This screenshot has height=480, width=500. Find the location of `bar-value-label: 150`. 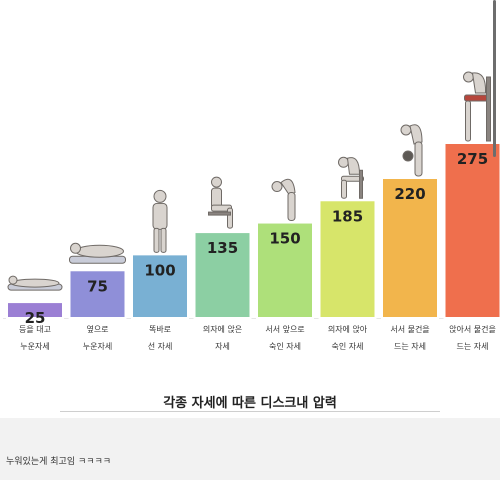

bar-value-label: 150 is located at coordinates (284, 239).